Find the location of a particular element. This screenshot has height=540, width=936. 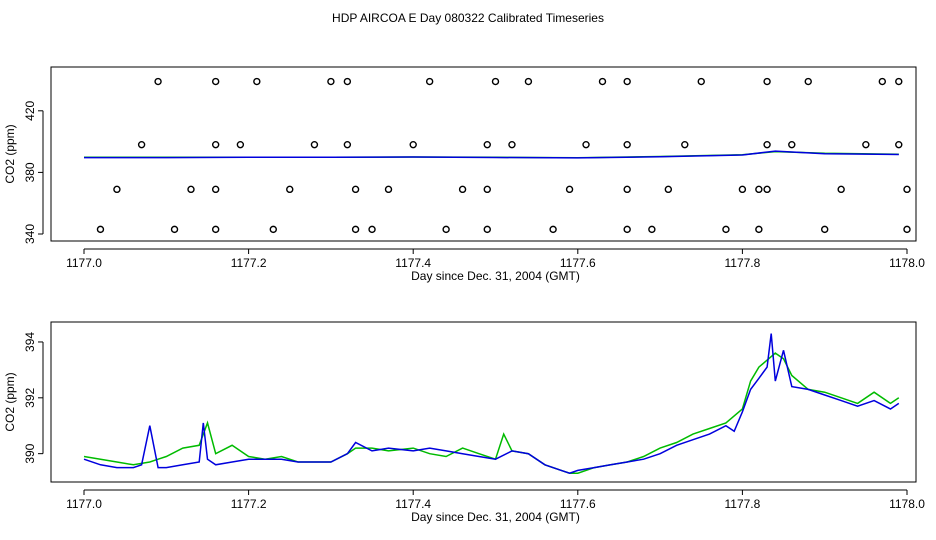

blue-series-line is located at coordinates (491, 154).